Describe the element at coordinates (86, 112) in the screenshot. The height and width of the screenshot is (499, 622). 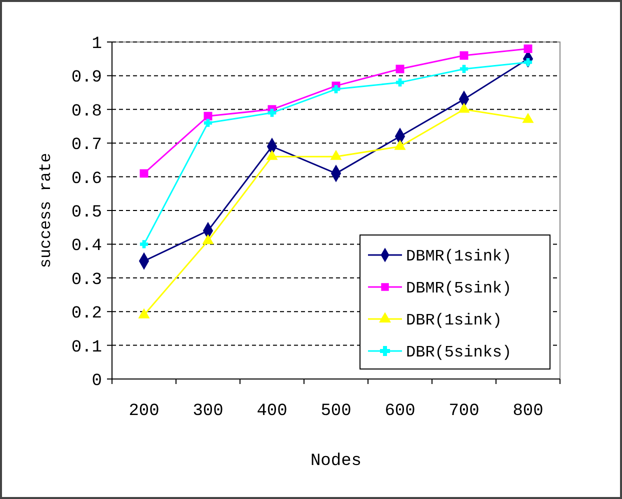
I see `y-tick-label: 0.8` at that location.